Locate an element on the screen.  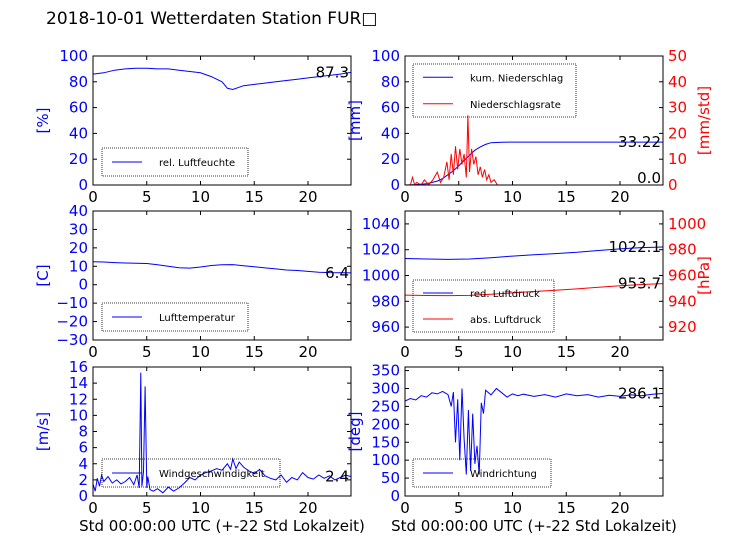
humidity-y-axis-label: [%] is located at coordinates (43, 121).